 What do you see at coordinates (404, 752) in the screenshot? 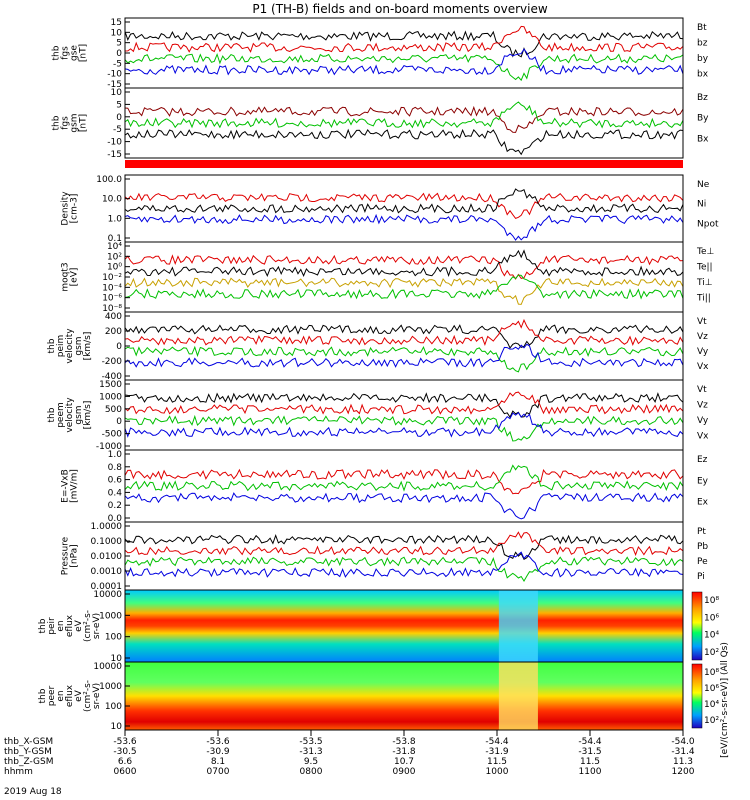
I see `axis-row-value: -31.8` at bounding box center [404, 752].